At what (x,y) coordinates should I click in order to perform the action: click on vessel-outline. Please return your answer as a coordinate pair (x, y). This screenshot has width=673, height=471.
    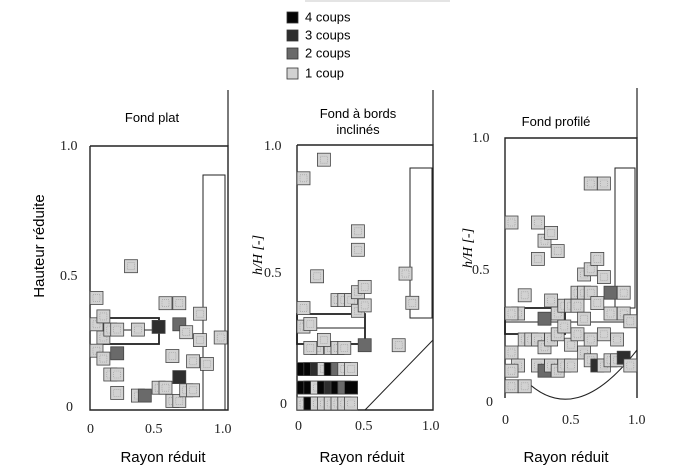
    Looking at the image, I should click on (365, 250).